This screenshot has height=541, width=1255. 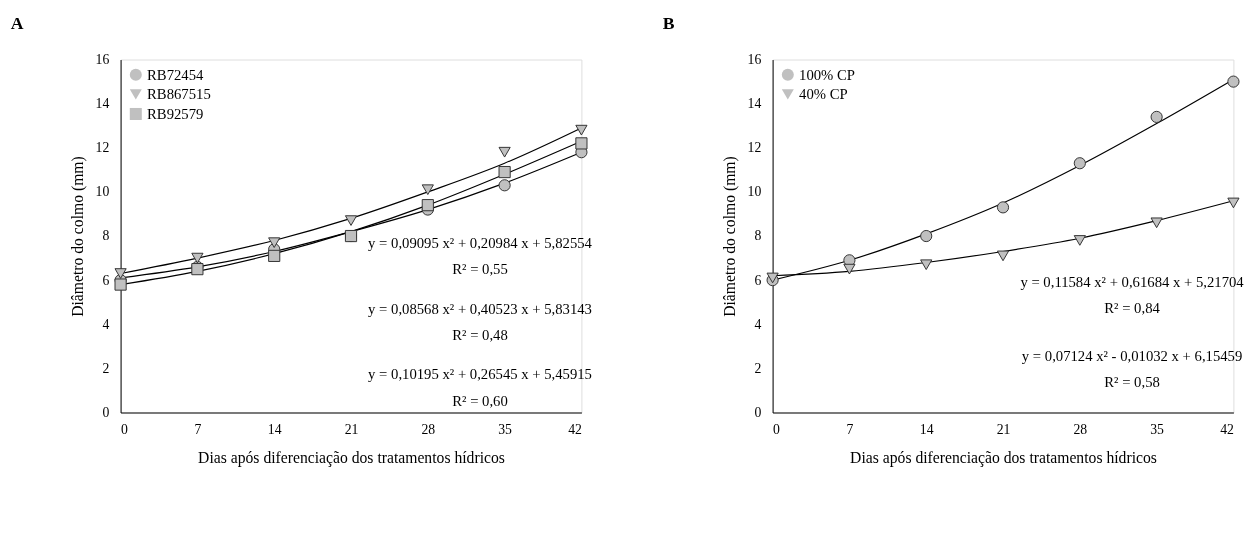 What do you see at coordinates (176, 74) in the screenshot?
I see `legend-label: RB72454` at bounding box center [176, 74].